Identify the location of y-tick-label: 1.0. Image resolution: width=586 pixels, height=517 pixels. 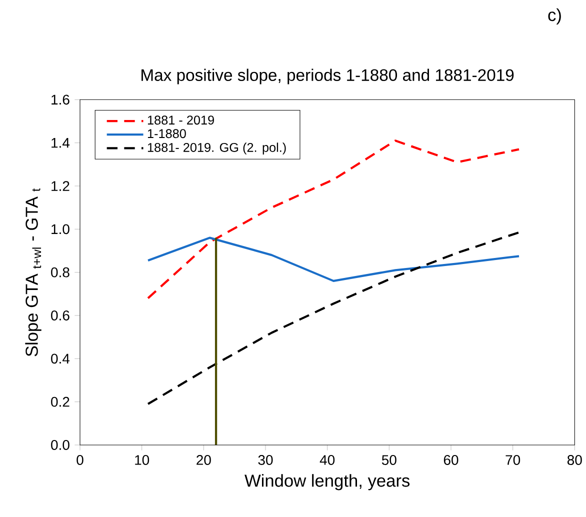
(61, 229).